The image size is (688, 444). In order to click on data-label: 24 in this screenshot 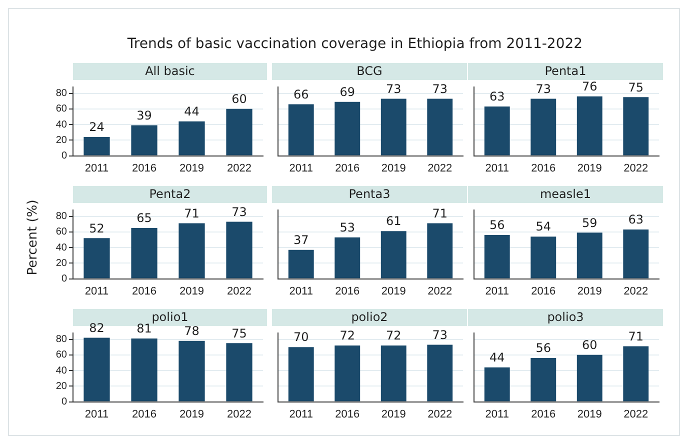, I will do `click(96, 127)`.